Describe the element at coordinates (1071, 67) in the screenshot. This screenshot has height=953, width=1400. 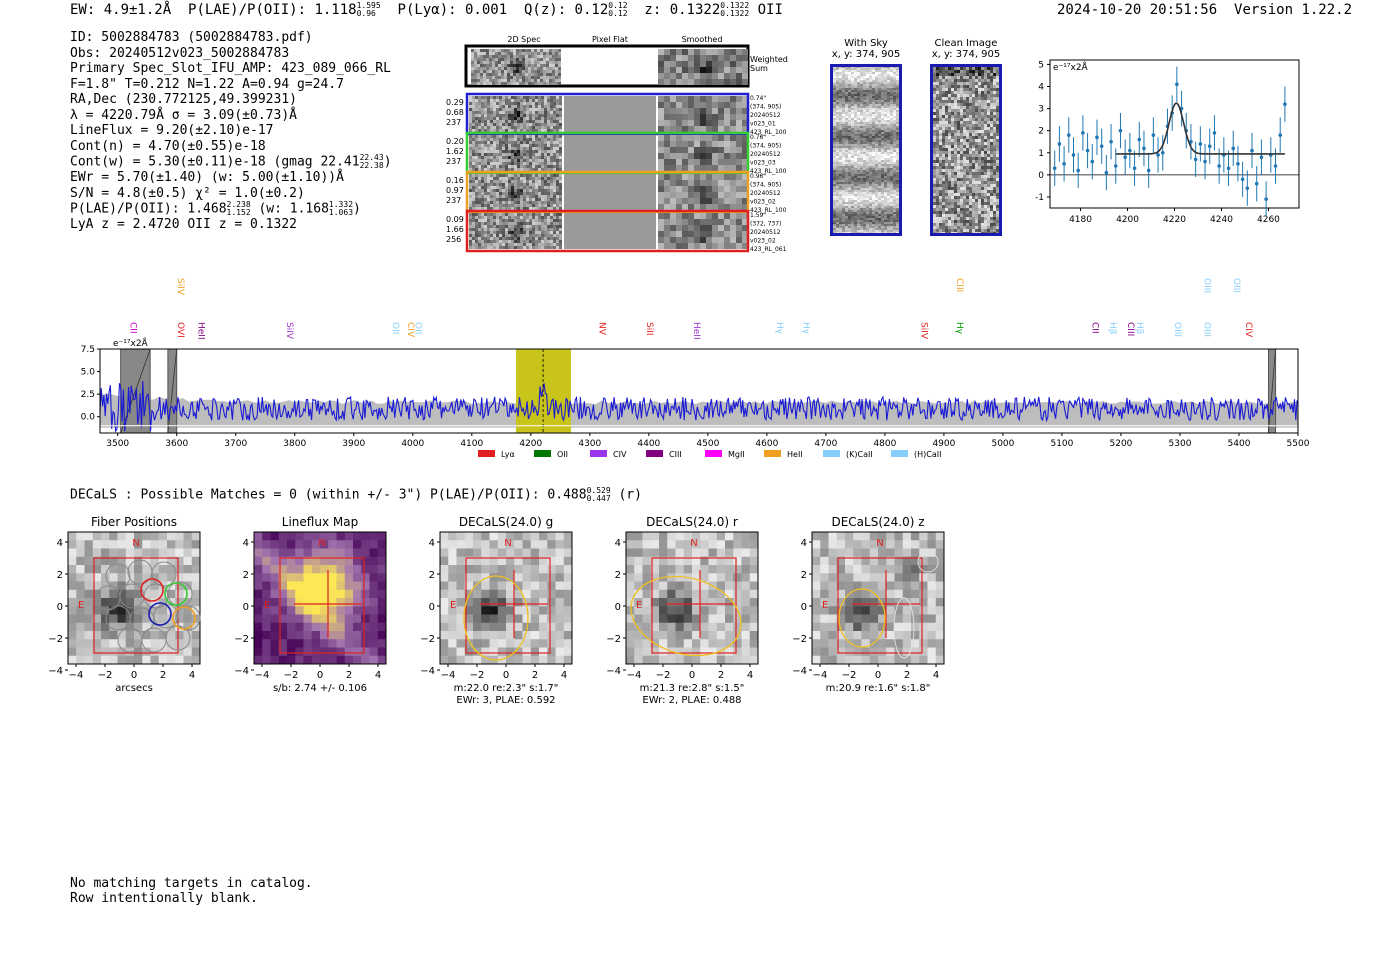
I see `fit-unit-label: e⁻¹⁷x2Å` at that location.